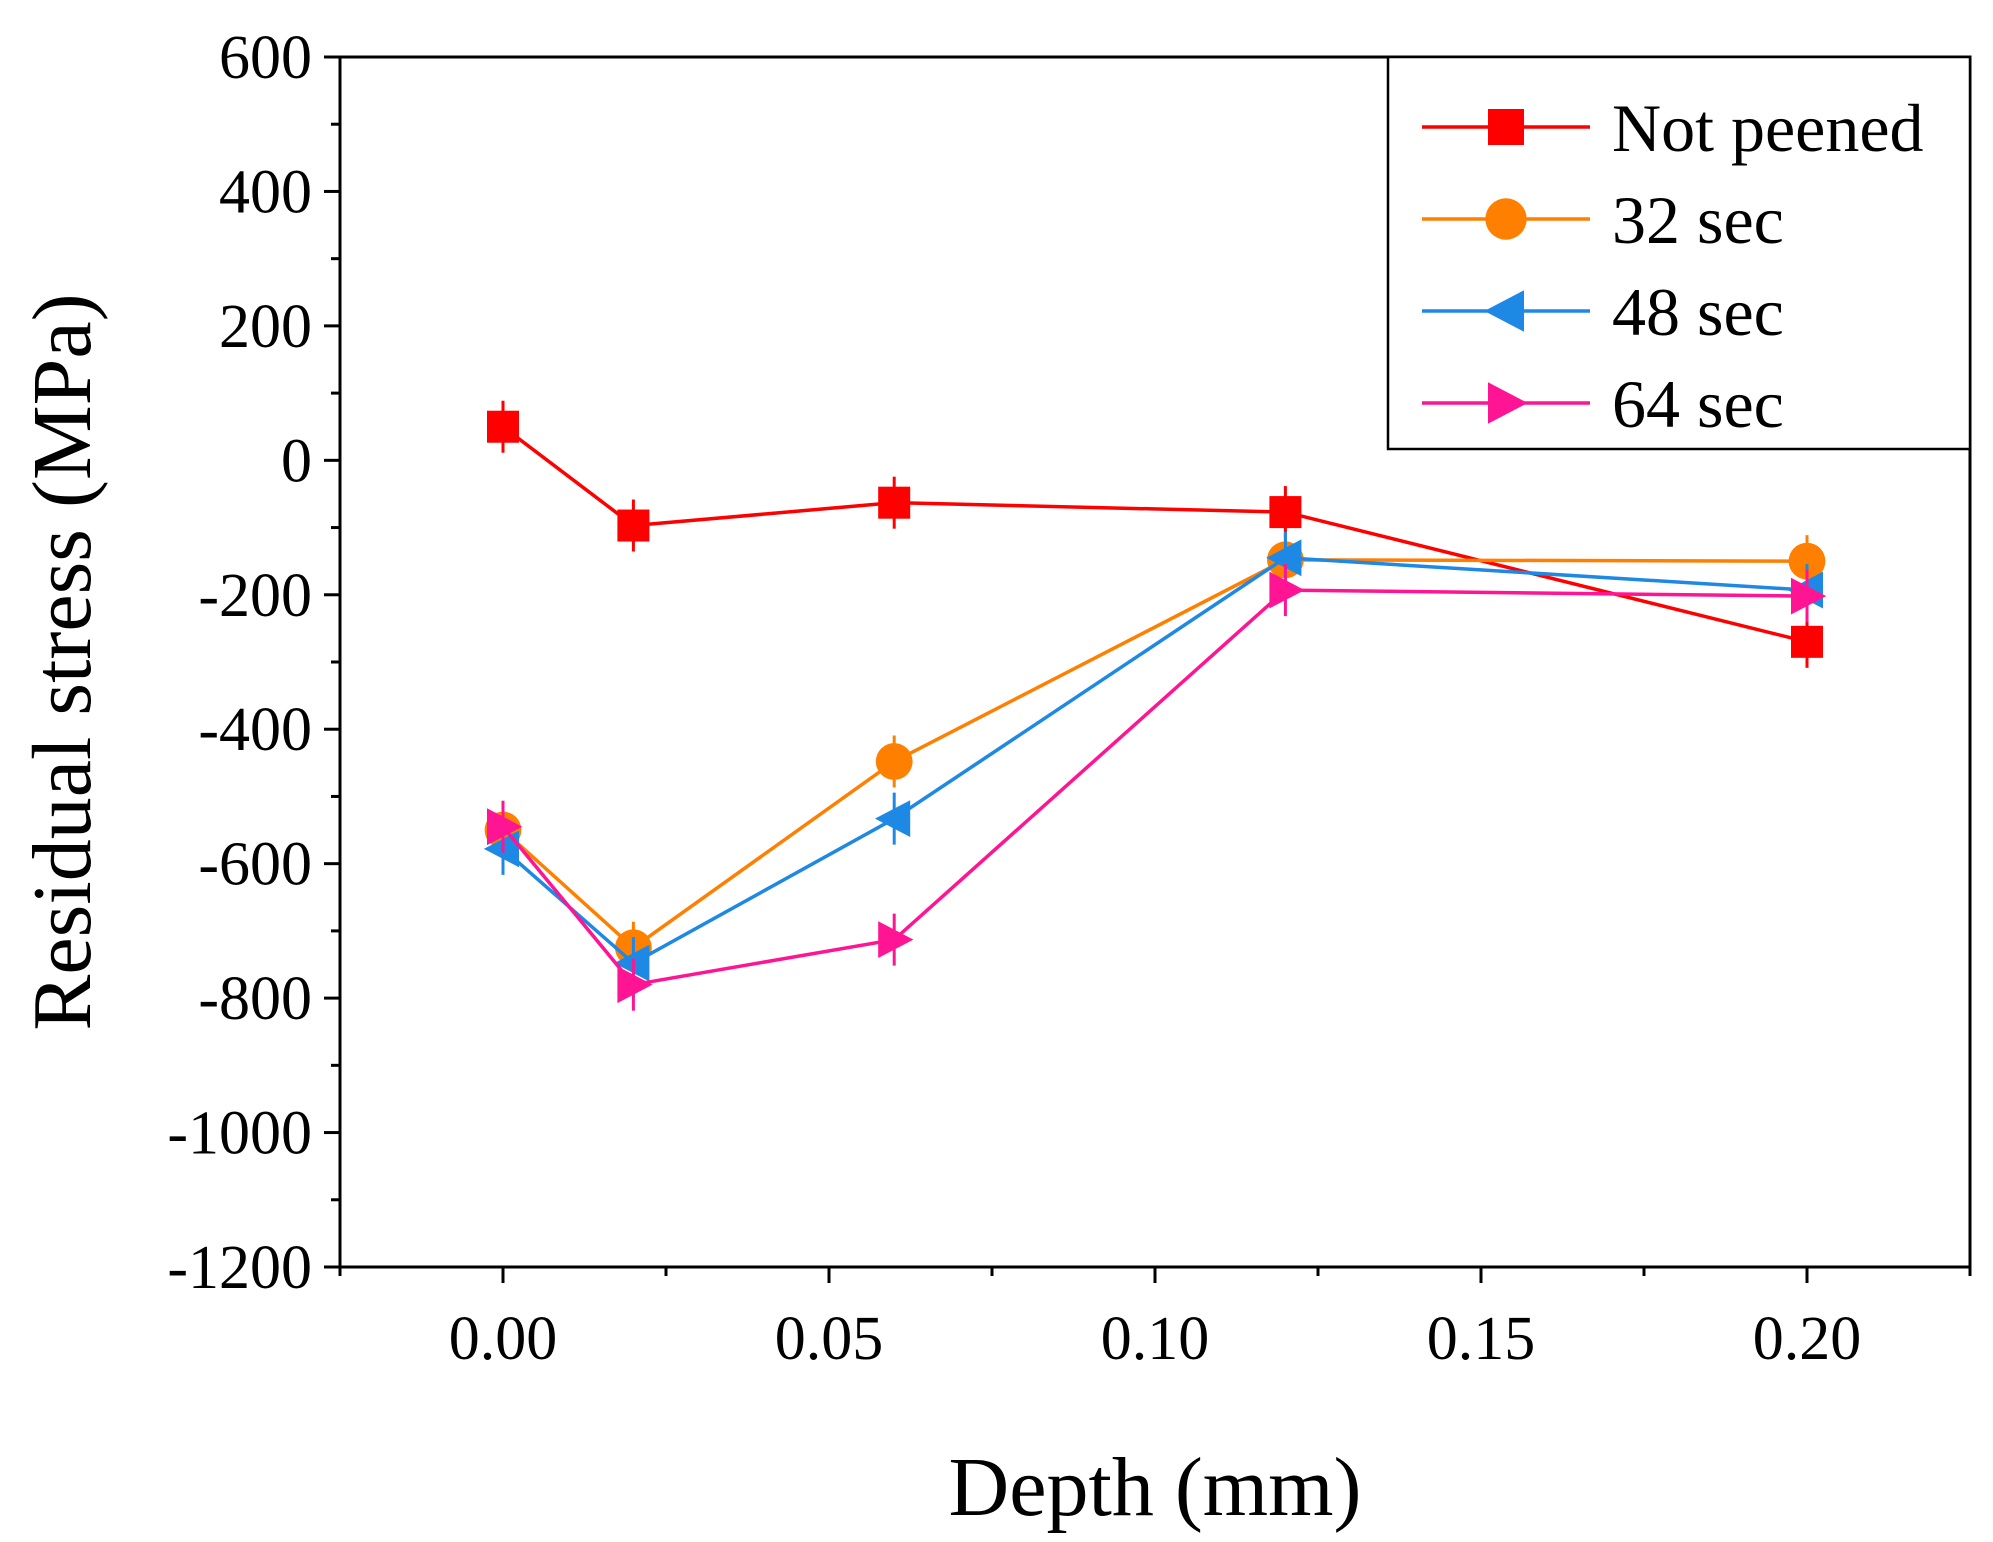 The width and height of the screenshot is (1993, 1542). What do you see at coordinates (265, 327) in the screenshot?
I see `y-tick-label: 200` at bounding box center [265, 327].